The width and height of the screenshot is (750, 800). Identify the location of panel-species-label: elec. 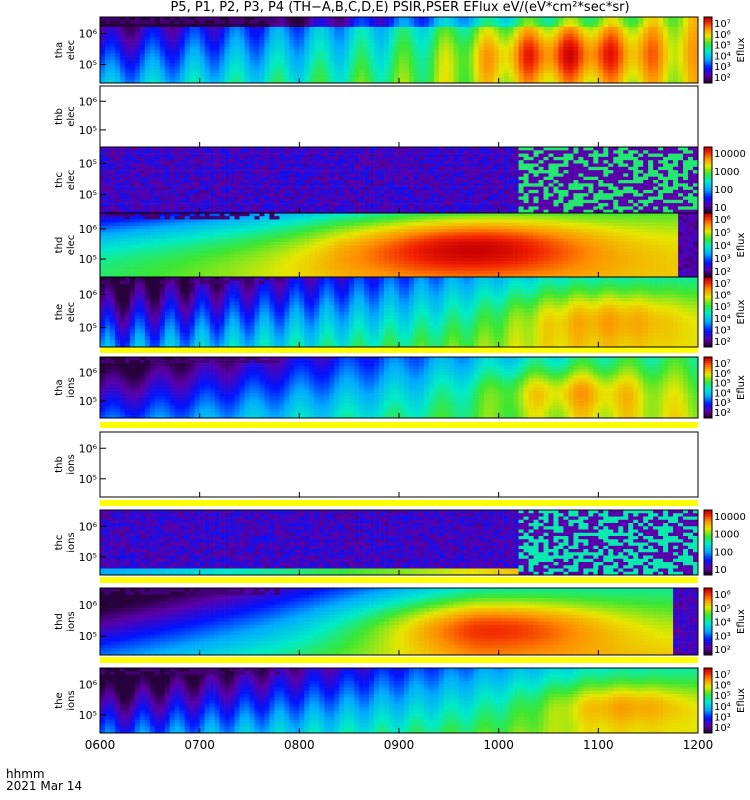
(71, 116).